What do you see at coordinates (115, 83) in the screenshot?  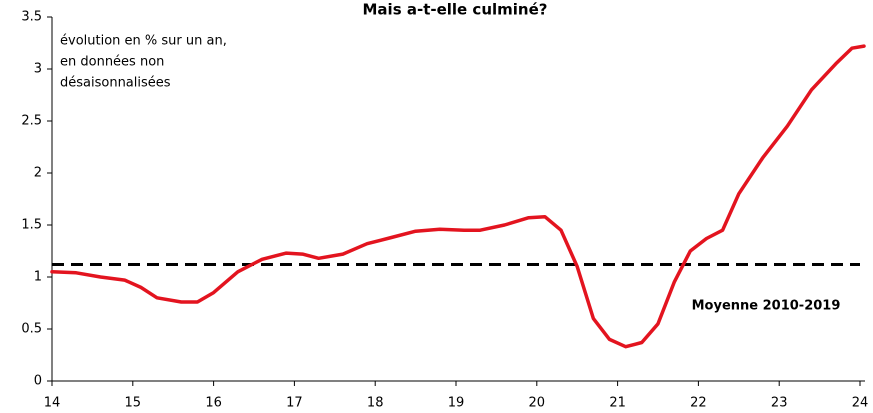 I see `annotation: désaisonnalisées` at bounding box center [115, 83].